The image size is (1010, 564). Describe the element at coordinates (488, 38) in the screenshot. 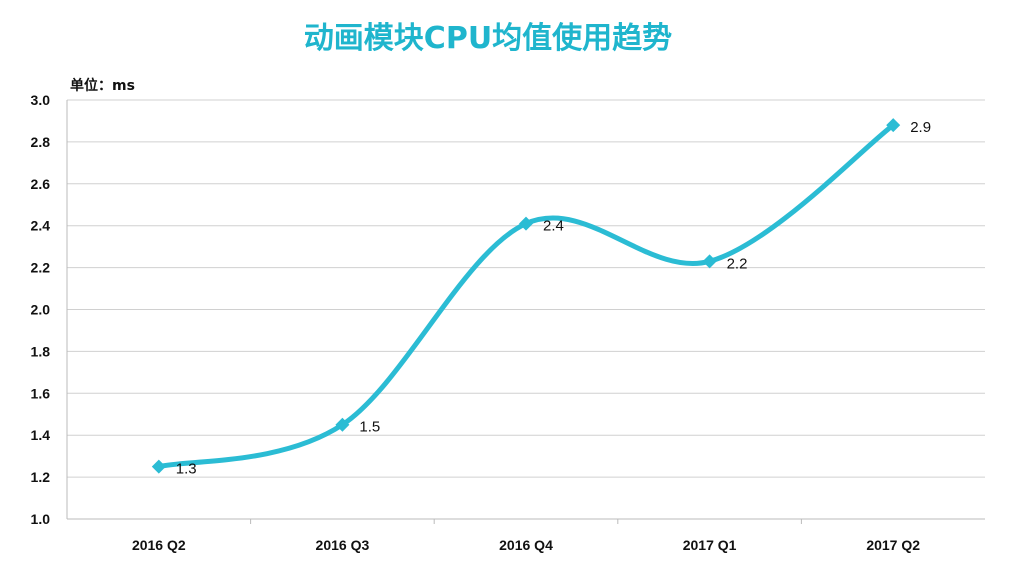

I see `chart-title: 动画模块CPU均值使用趋势` at that location.